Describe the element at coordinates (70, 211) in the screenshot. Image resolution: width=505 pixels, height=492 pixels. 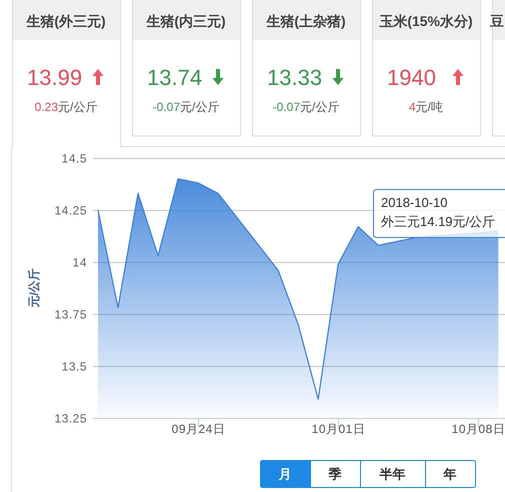
I see `y-tick-label: 14.25` at that location.